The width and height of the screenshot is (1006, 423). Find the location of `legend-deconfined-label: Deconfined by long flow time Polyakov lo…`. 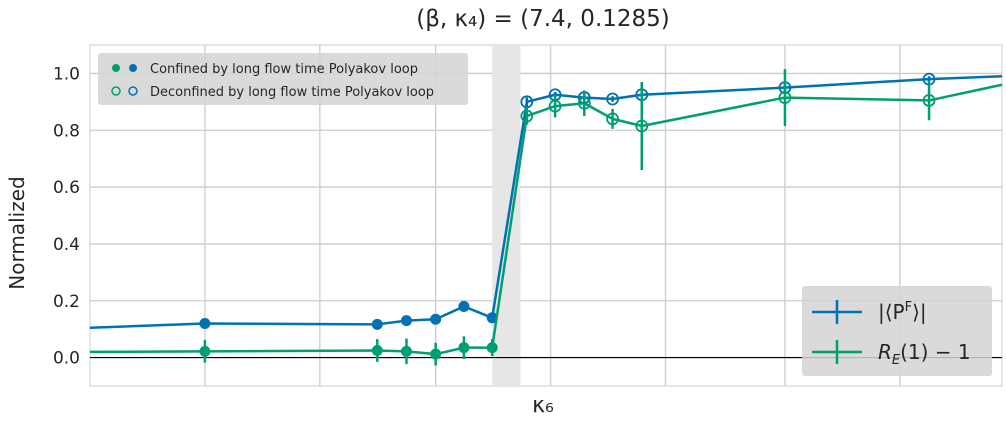

legend-deconfined-label: Deconfined by long flow time Polyakov lo… is located at coordinates (292, 92).